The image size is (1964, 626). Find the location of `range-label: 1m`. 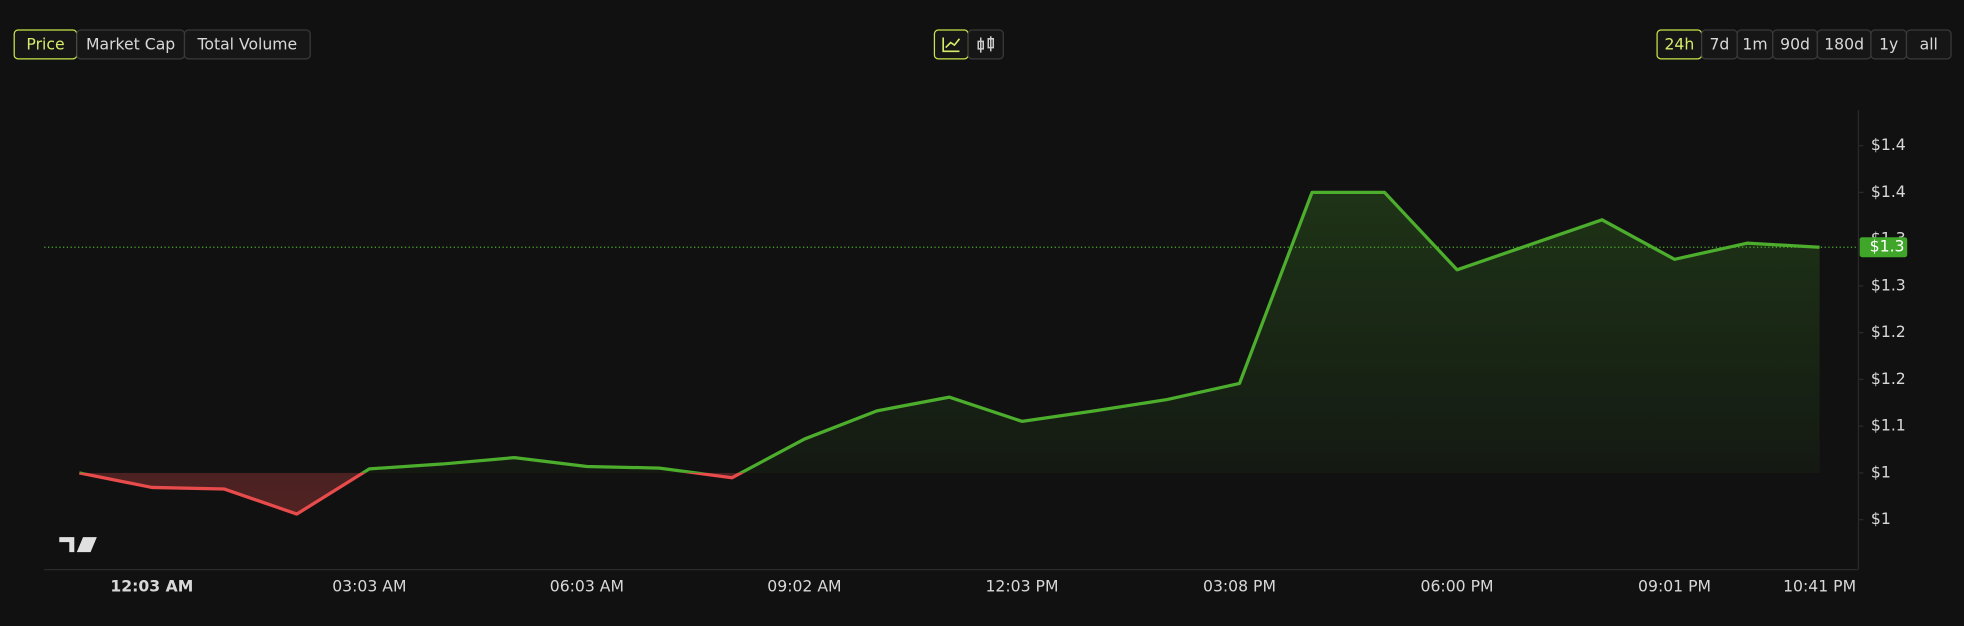

range-label: 1m is located at coordinates (1754, 44).